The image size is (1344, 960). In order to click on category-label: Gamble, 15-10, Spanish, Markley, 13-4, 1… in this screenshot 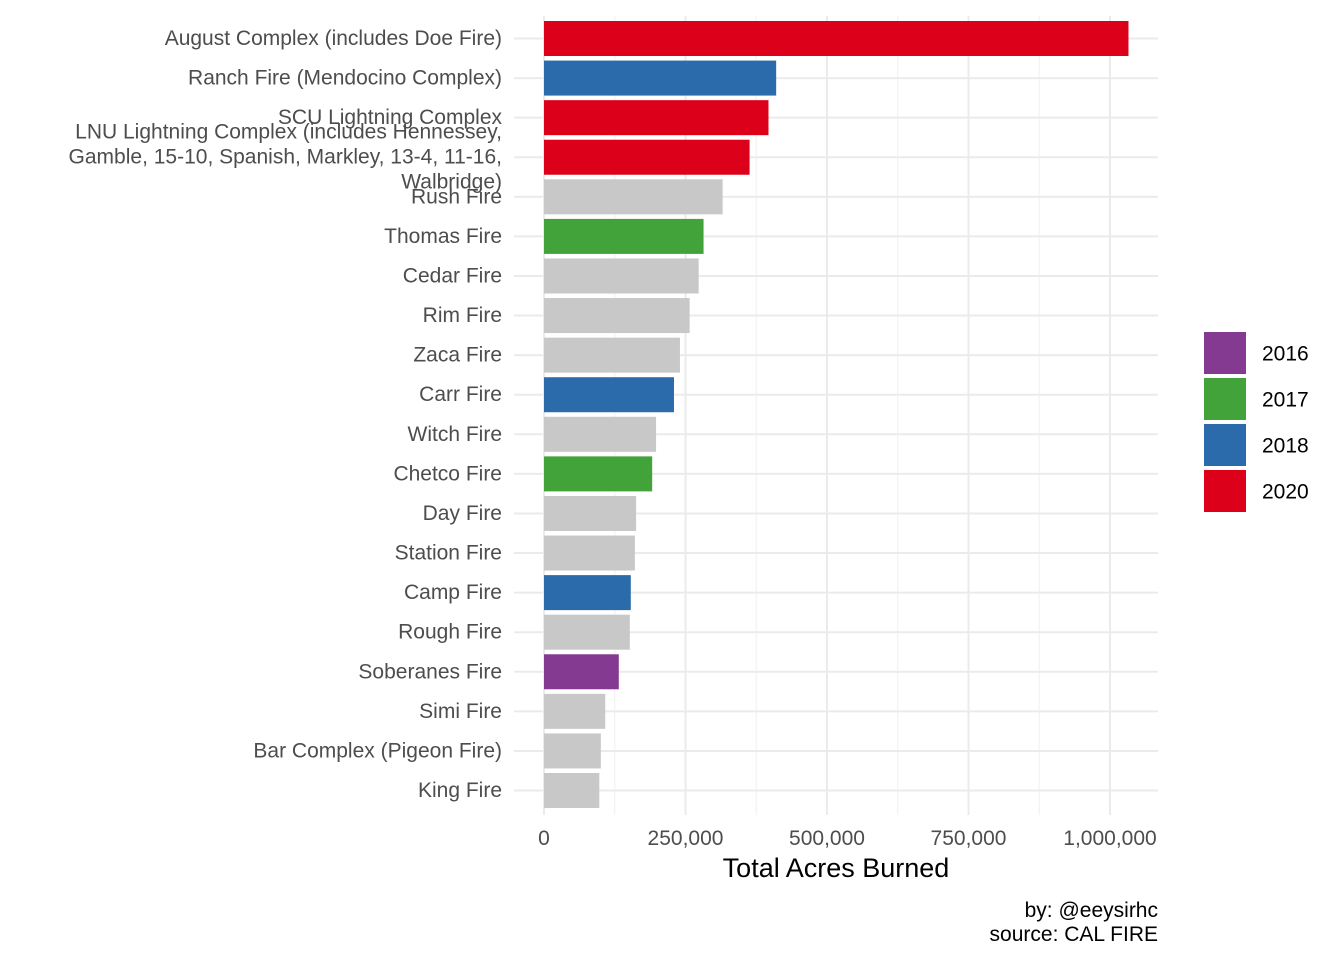, I will do `click(285, 157)`.